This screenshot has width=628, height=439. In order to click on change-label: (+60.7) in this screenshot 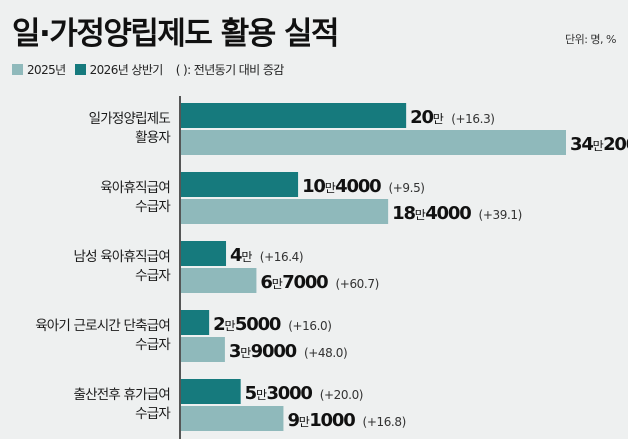, I will do `click(357, 284)`.